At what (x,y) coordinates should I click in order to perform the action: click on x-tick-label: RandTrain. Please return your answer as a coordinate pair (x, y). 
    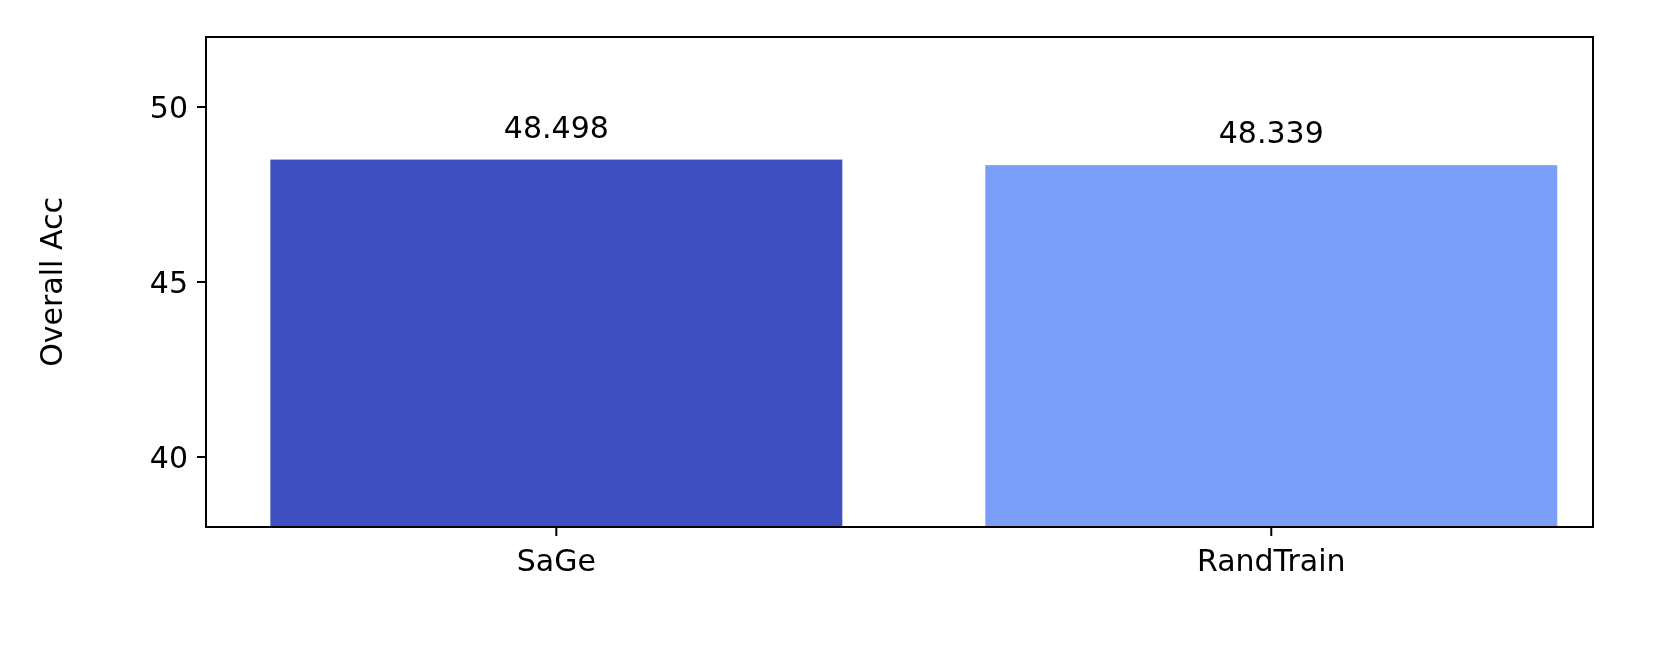
    Looking at the image, I should click on (1271, 560).